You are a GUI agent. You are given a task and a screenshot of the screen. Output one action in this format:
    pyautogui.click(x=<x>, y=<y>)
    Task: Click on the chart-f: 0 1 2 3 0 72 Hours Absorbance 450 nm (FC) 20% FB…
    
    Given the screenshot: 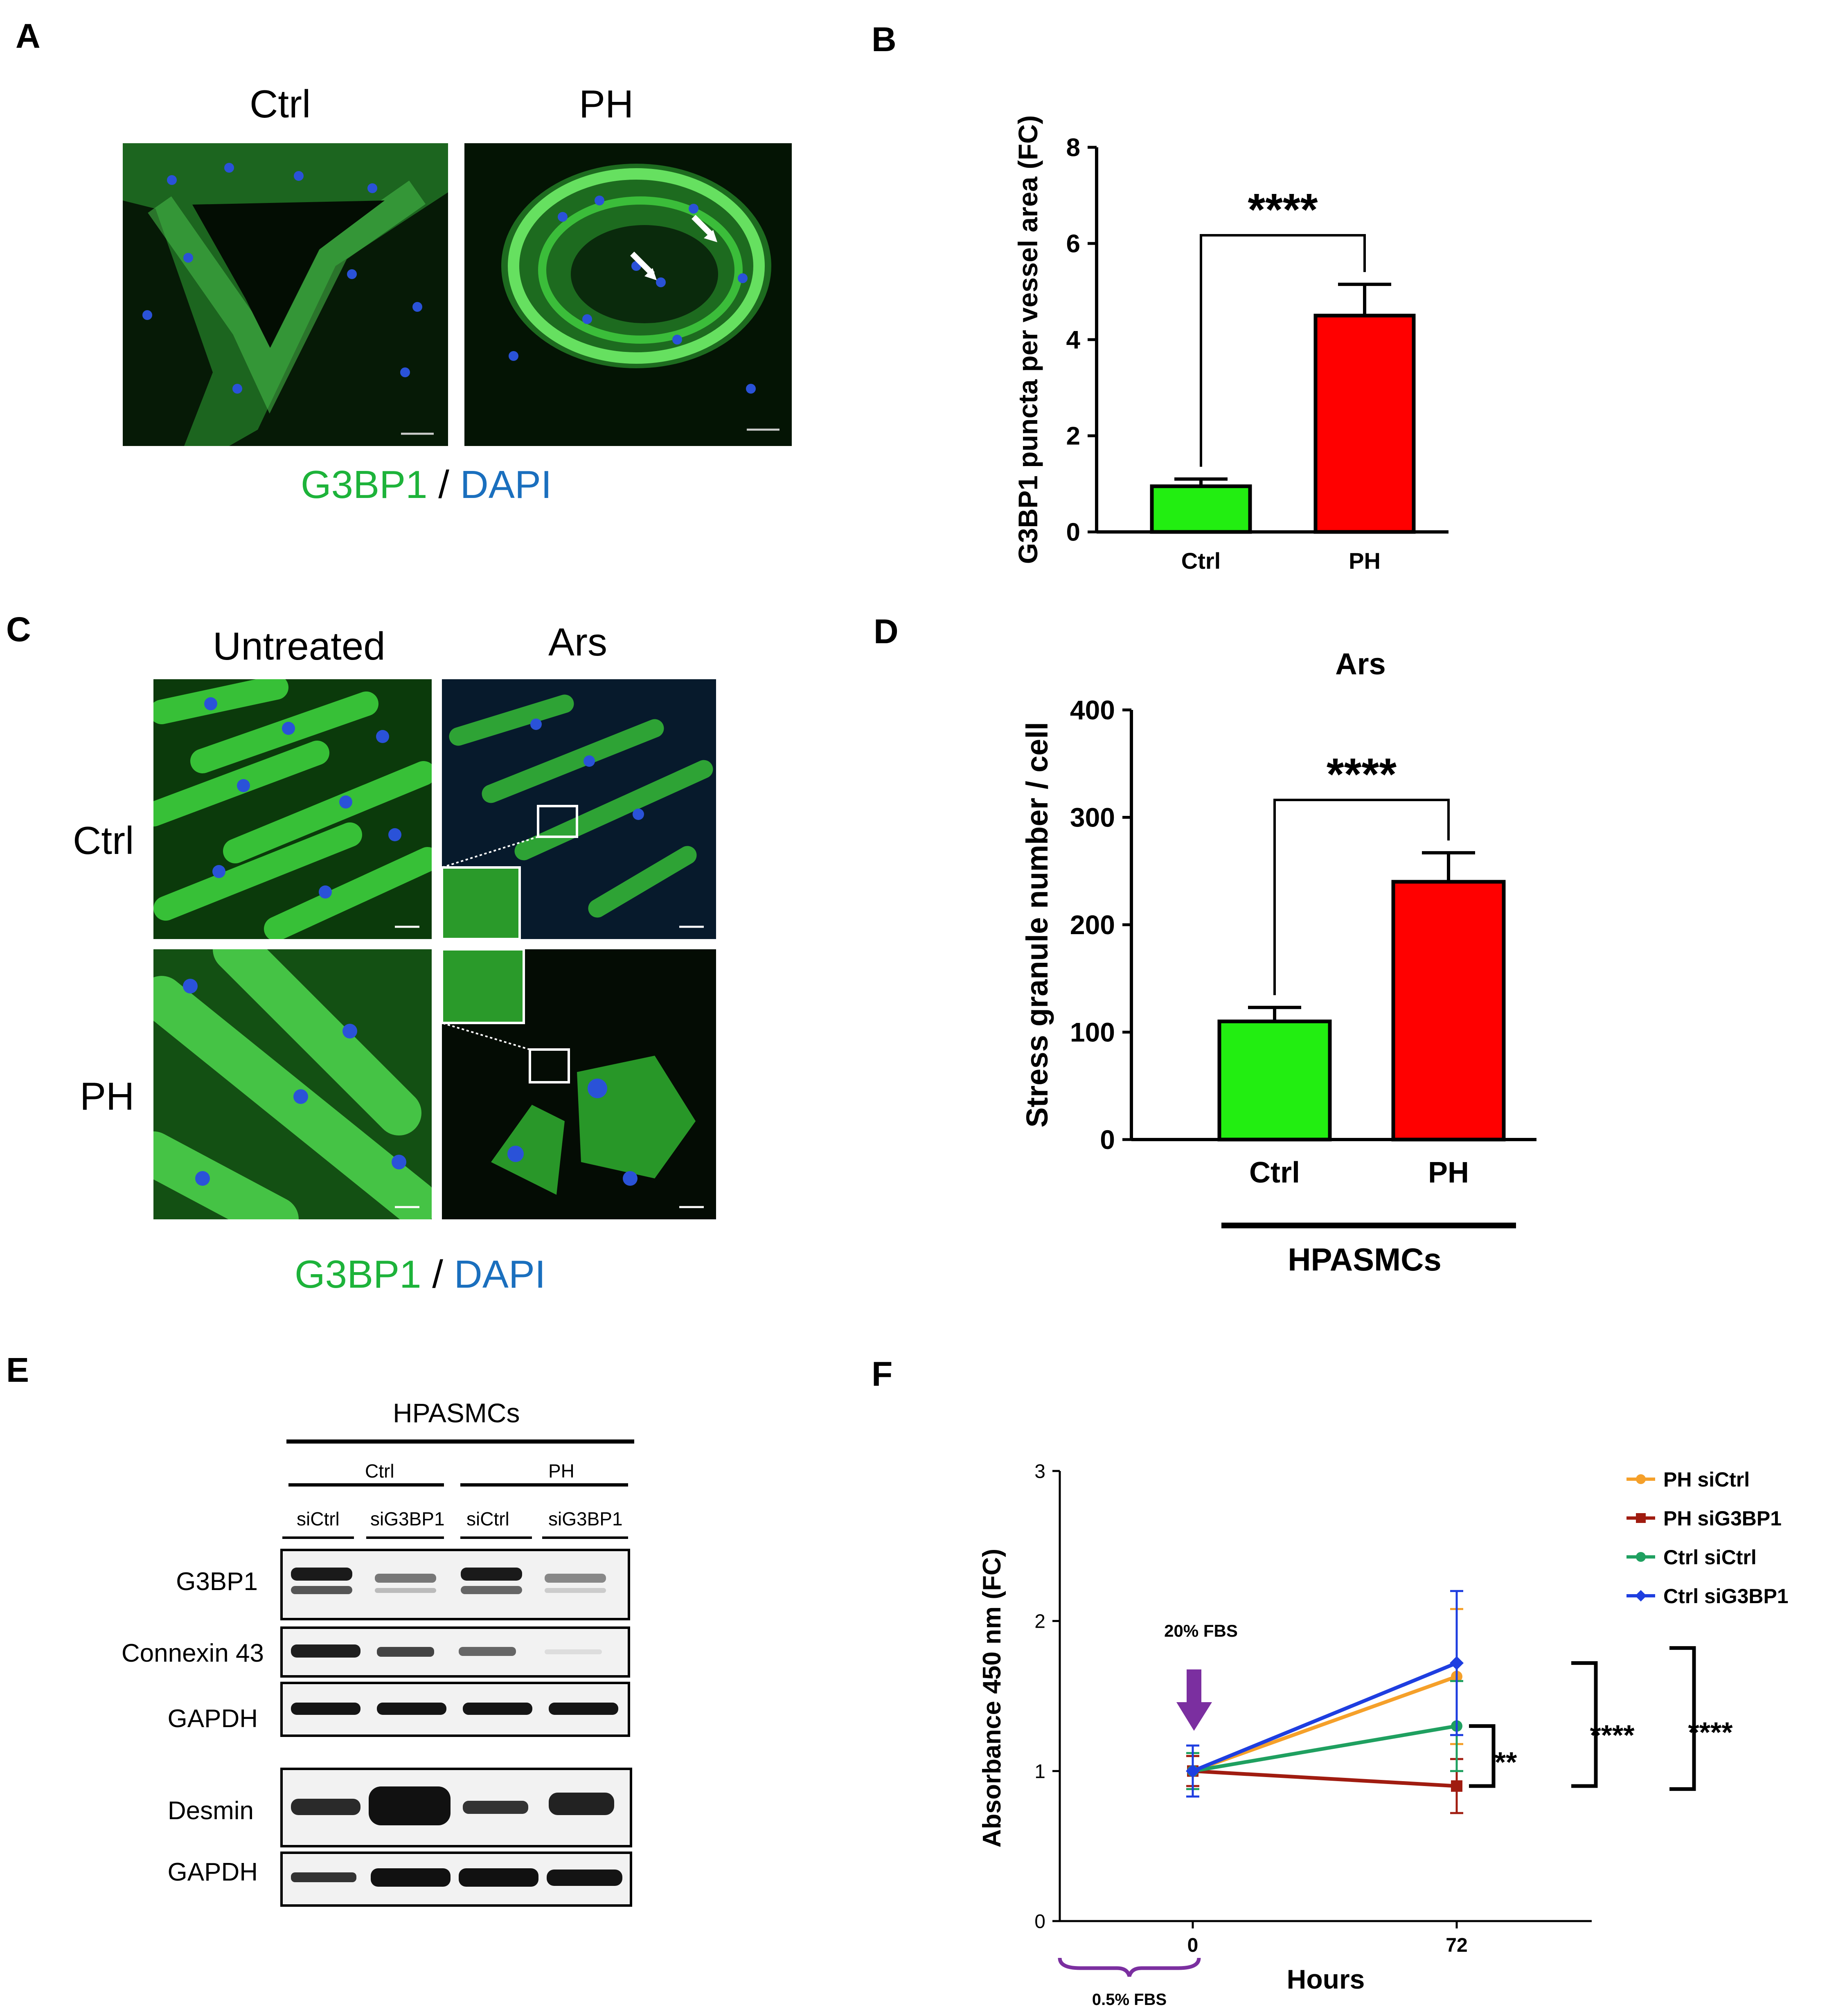 What is the action you would take?
    pyautogui.click(x=1383, y=1735)
    